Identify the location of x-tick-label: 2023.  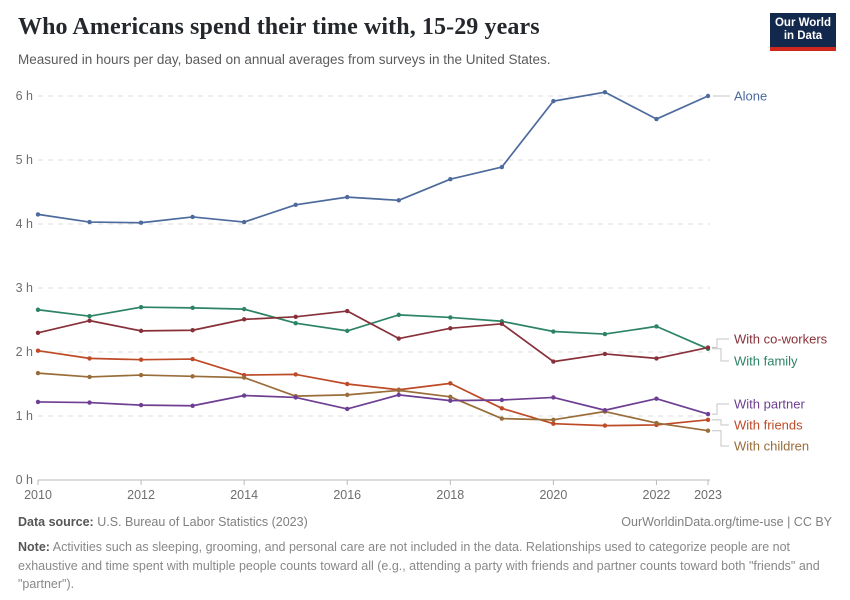
(708, 495).